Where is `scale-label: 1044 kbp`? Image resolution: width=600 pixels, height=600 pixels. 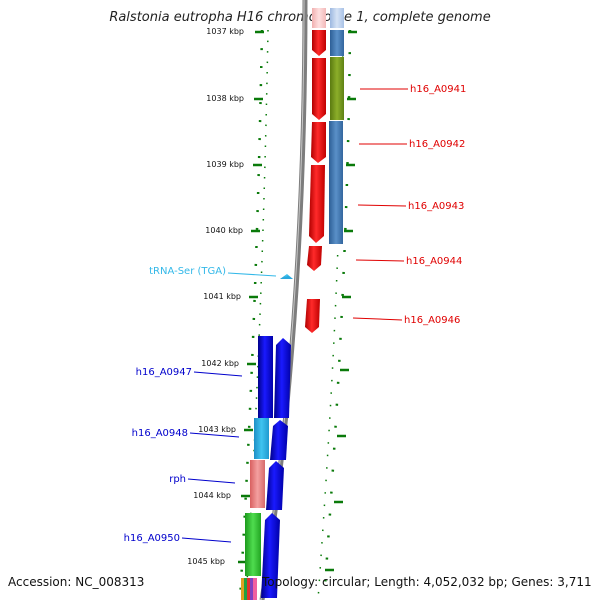
scale-label: 1044 kbp is located at coordinates (212, 495).